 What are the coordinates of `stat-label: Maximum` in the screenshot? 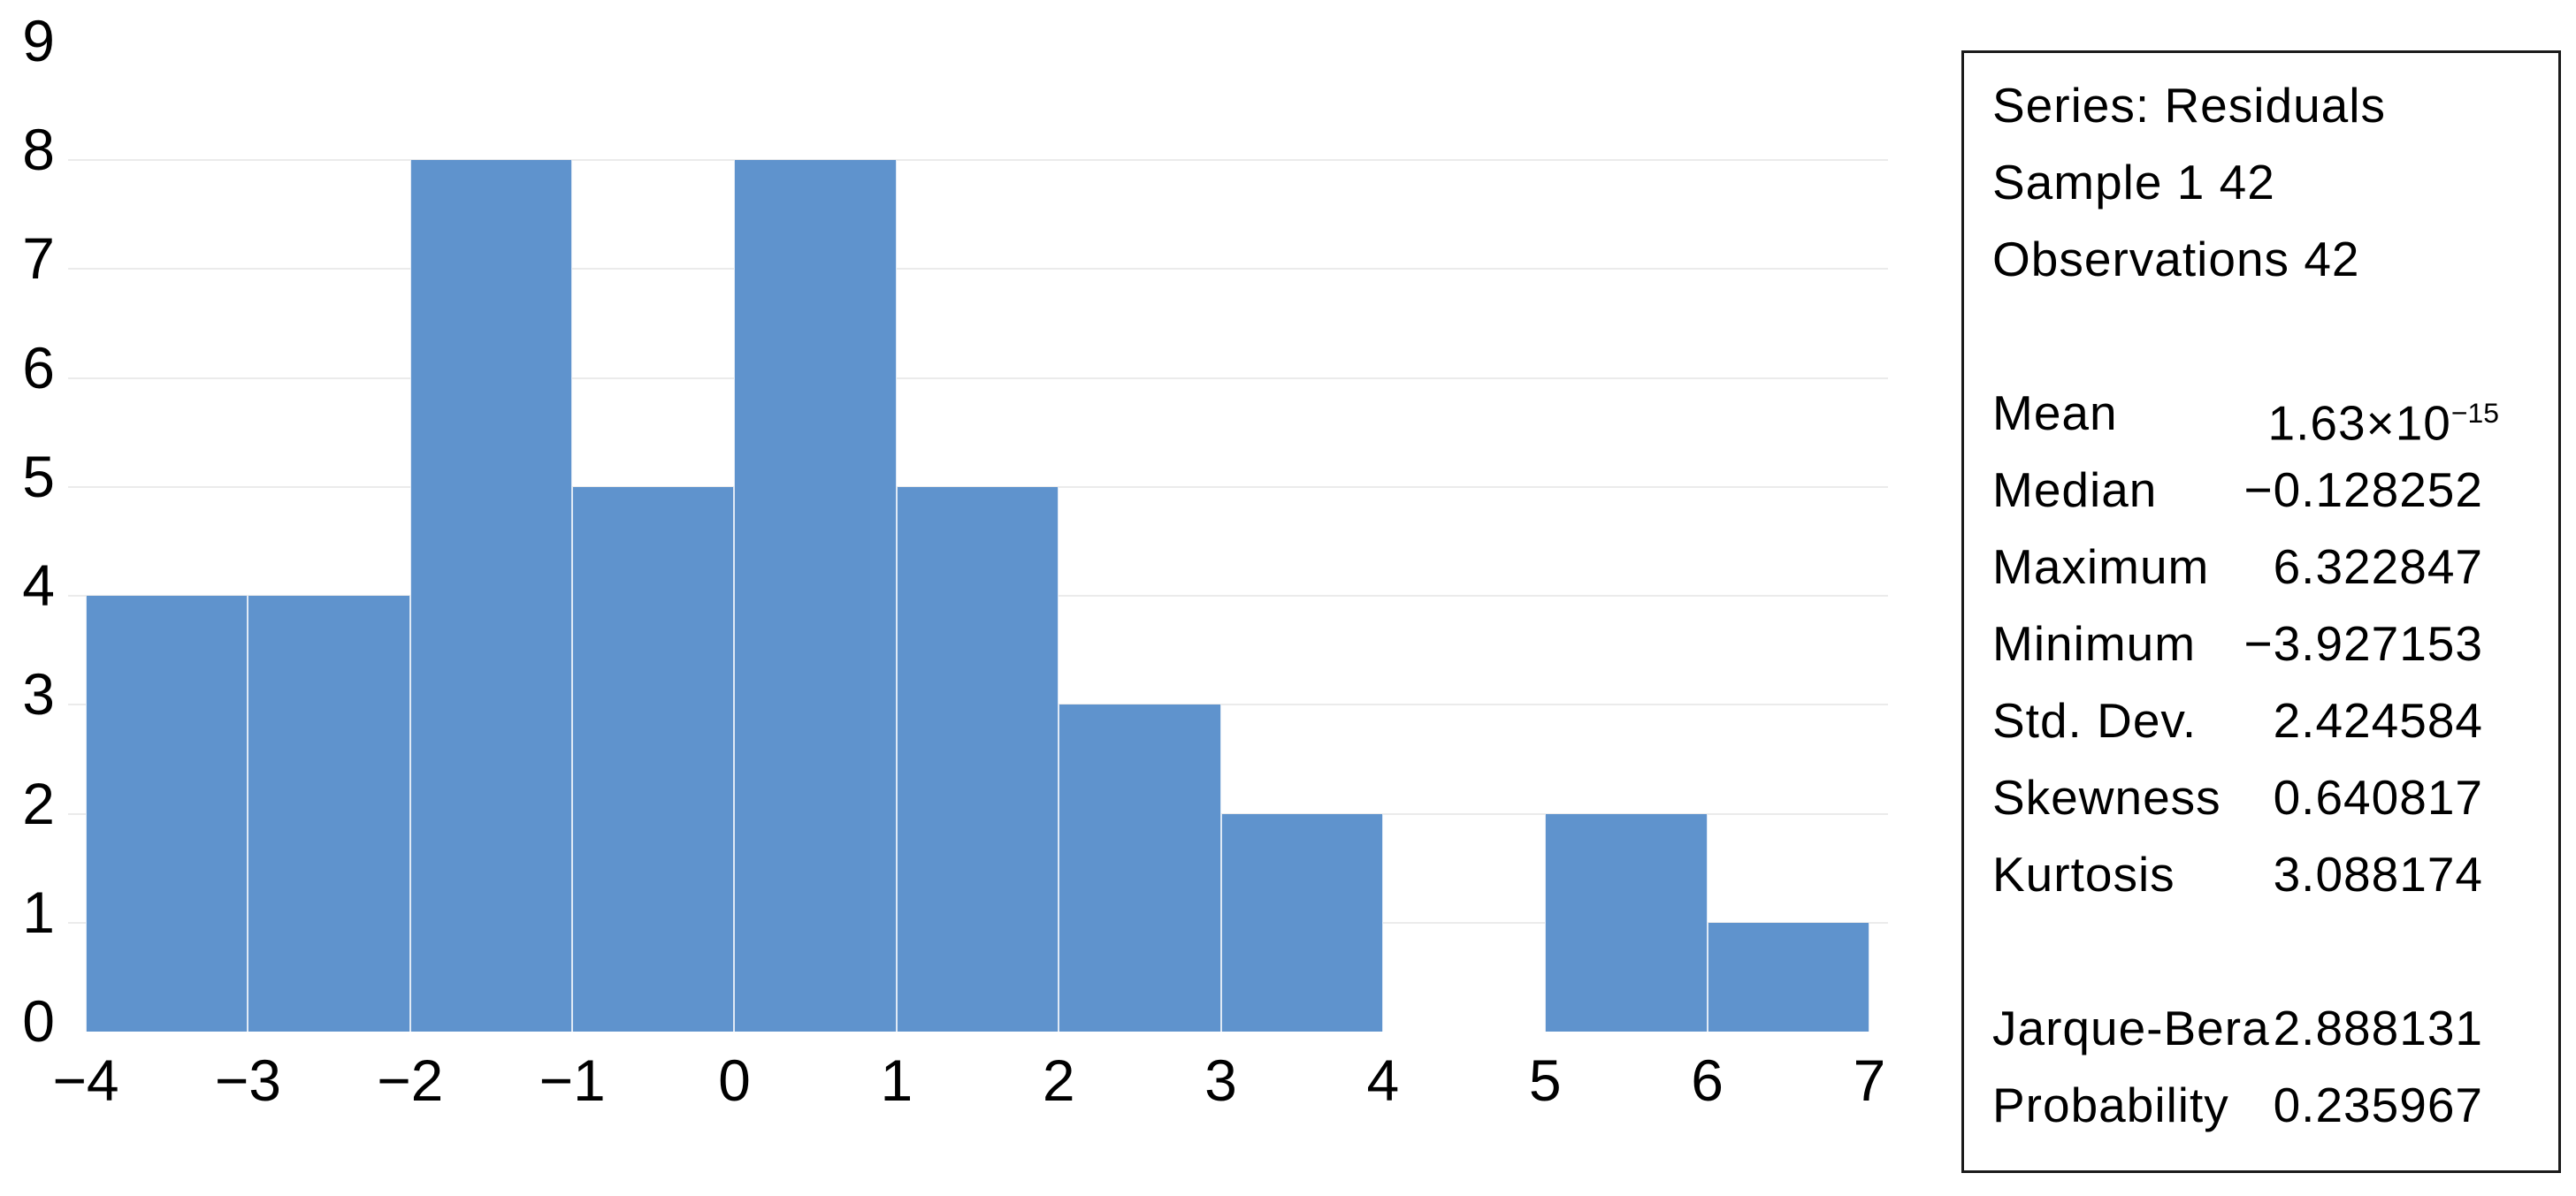 It's located at (2101, 566).